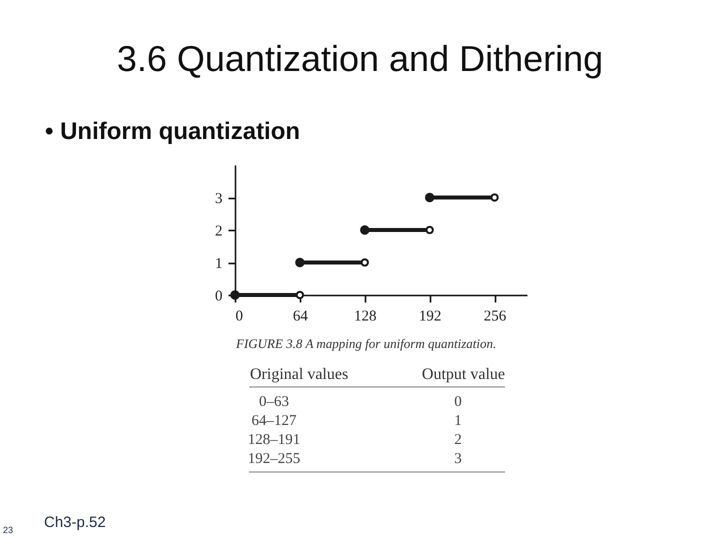 The height and width of the screenshot is (540, 720). I want to click on text: Original values, so click(299, 374).